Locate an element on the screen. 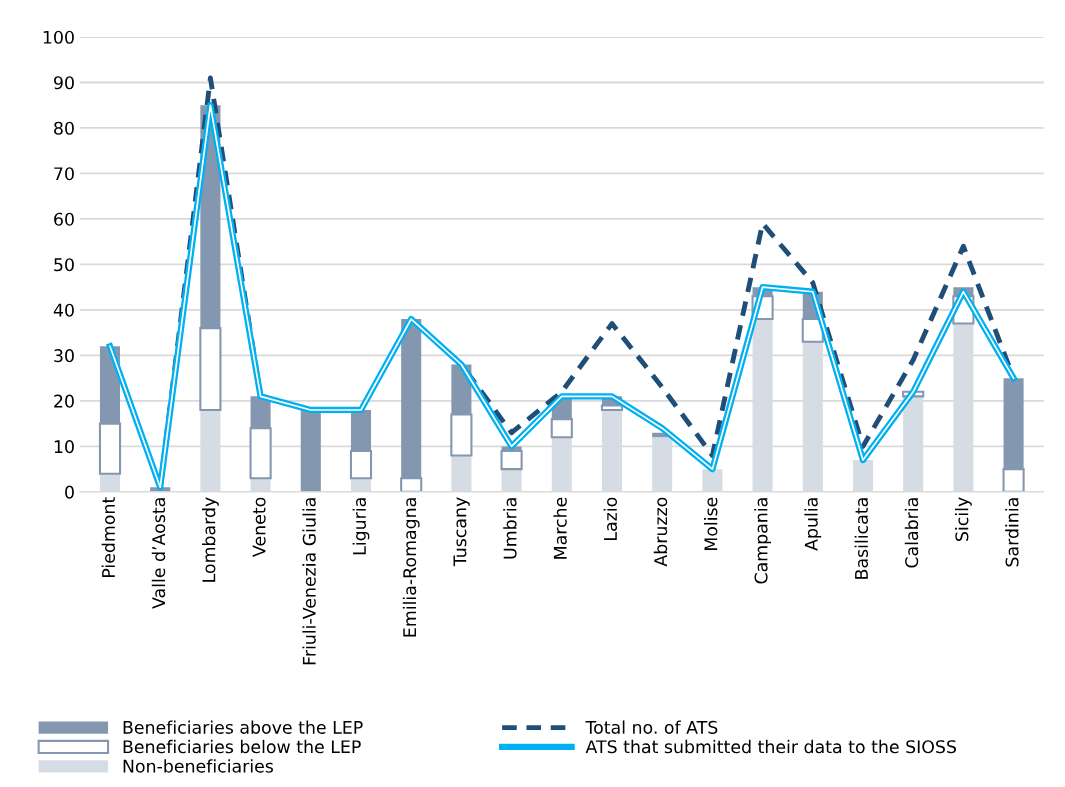 This screenshot has height=787, width=1065. x-tick-label: Lombardy is located at coordinates (210, 539).